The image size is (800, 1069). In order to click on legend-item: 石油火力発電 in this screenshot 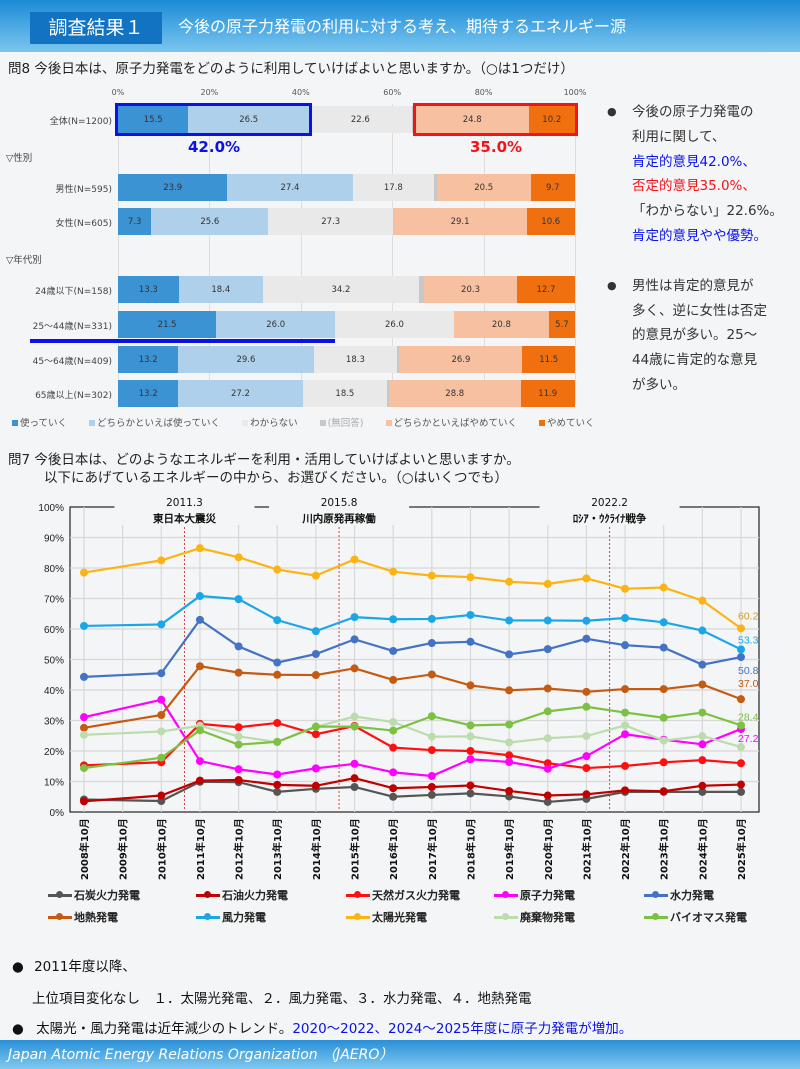, I will do `click(242, 895)`.